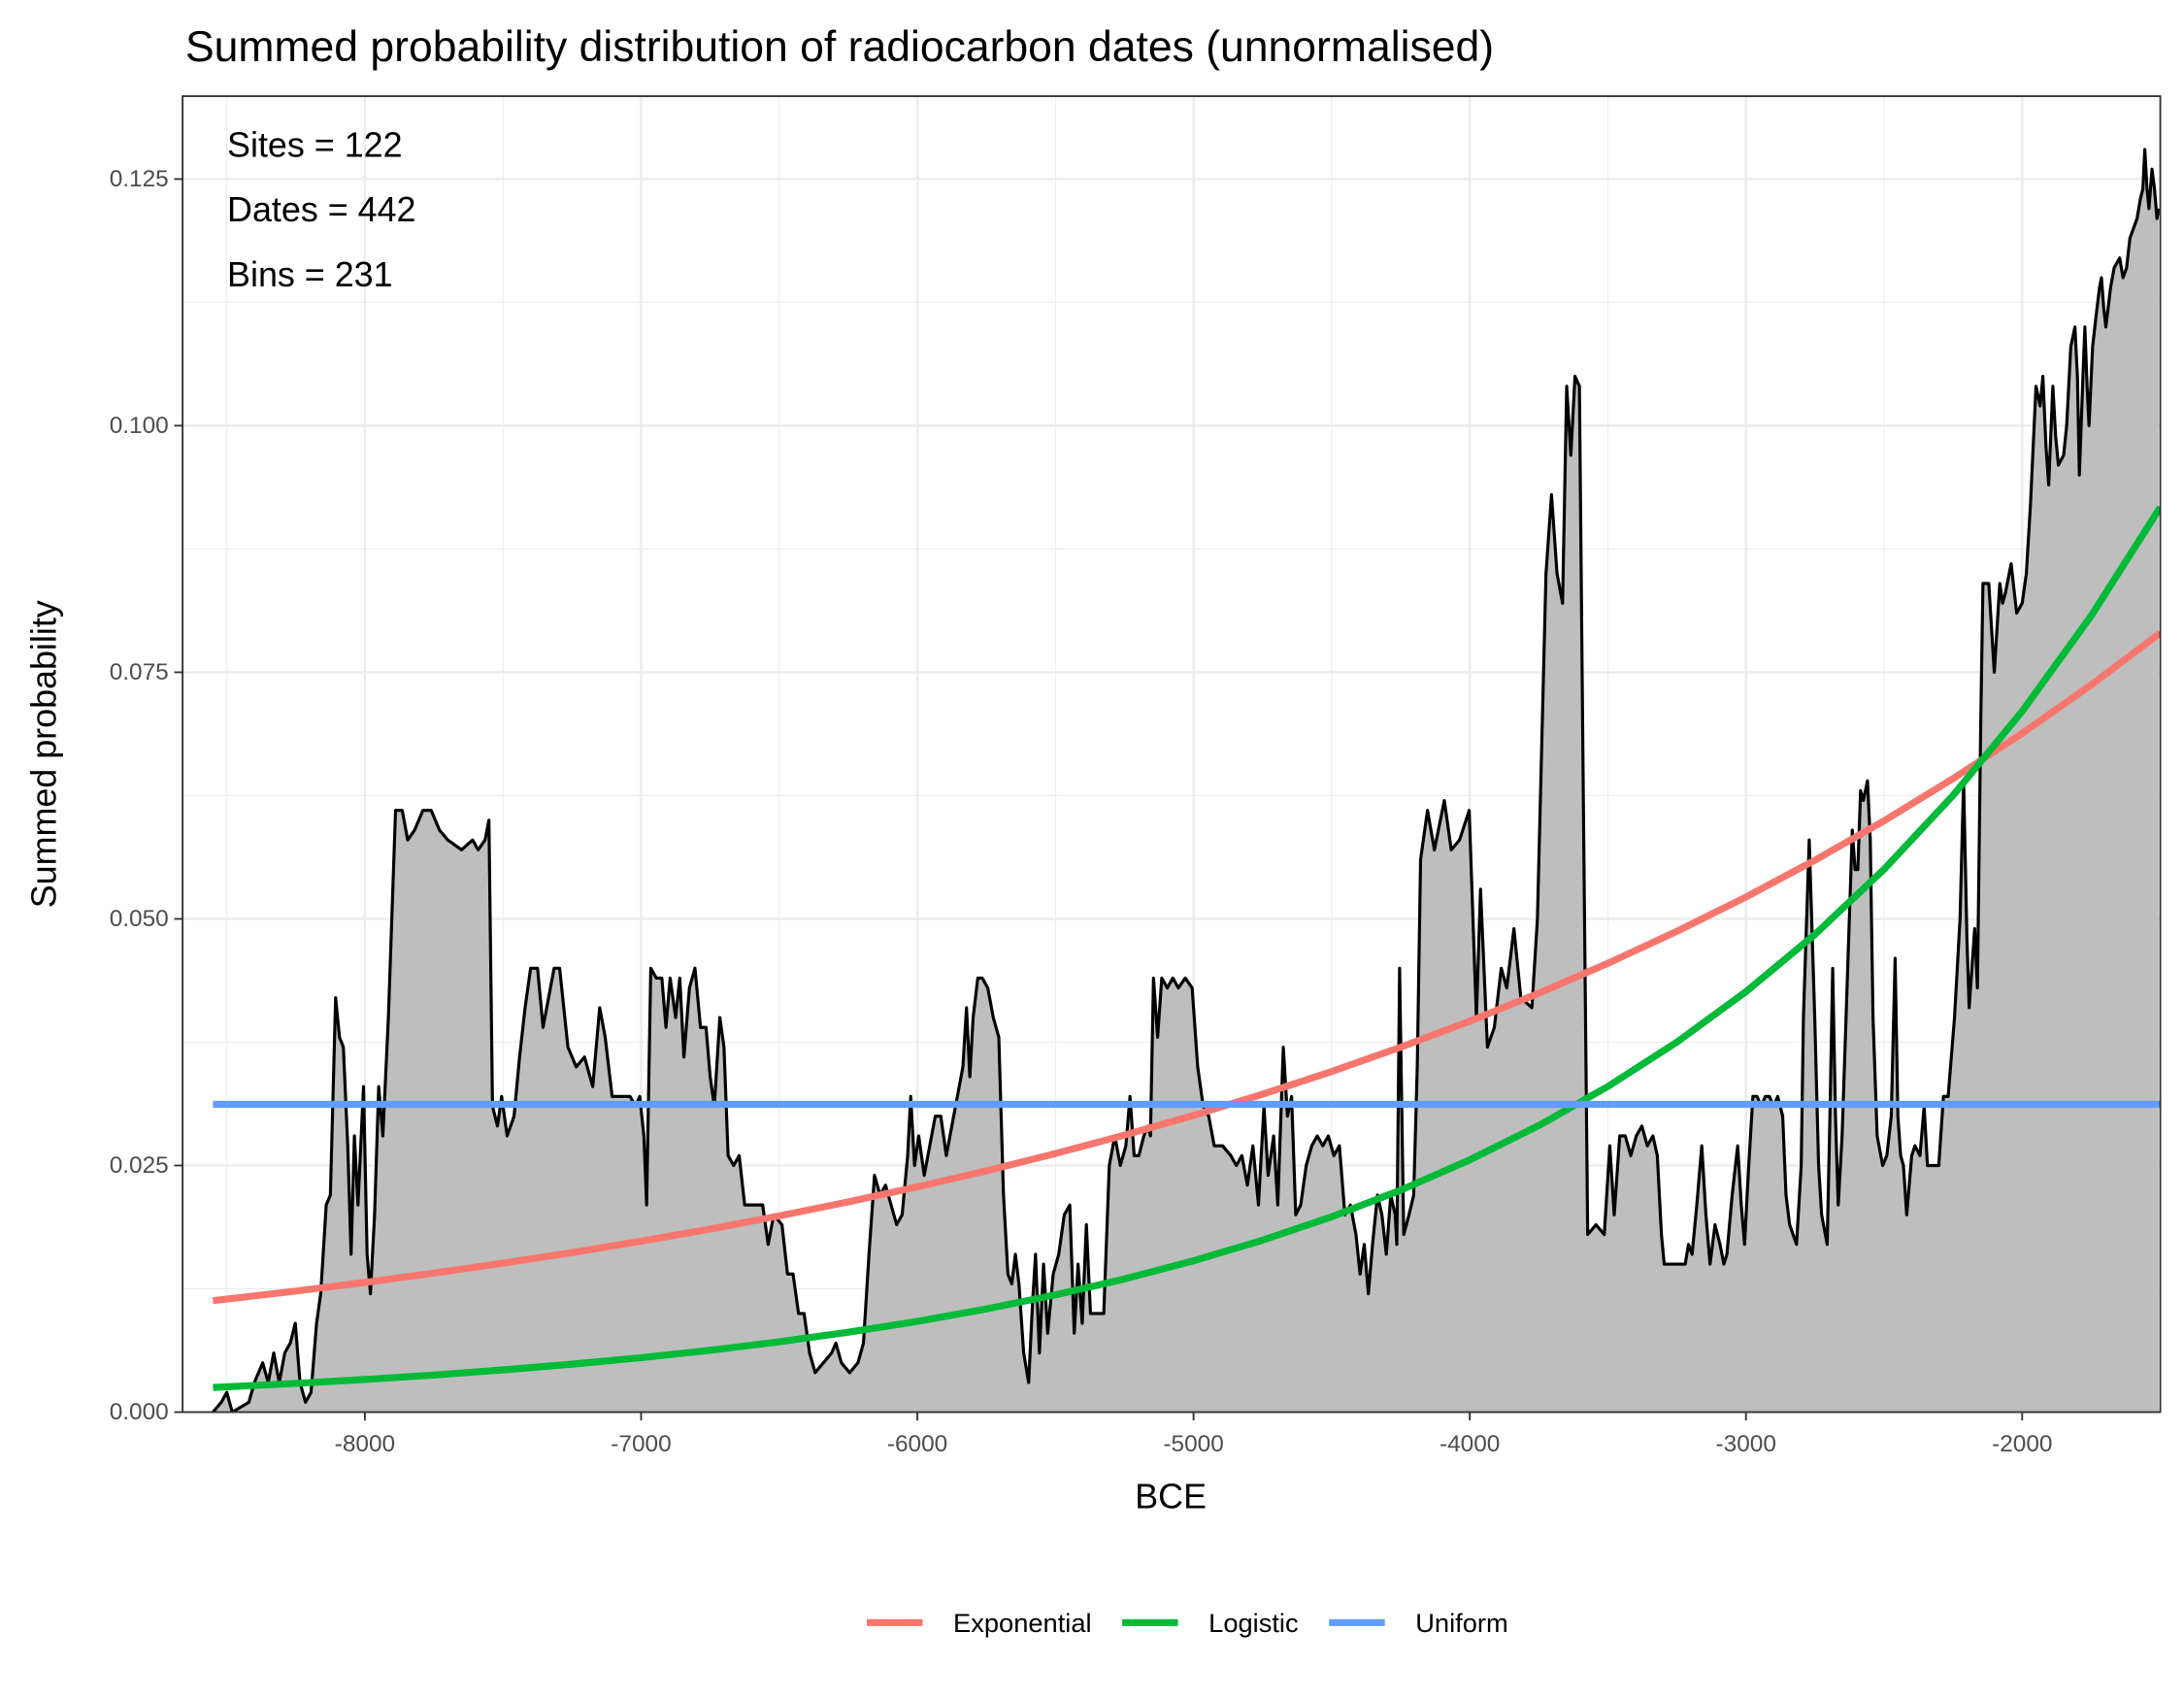  Describe the element at coordinates (310, 274) in the screenshot. I see `annotation: Bins = 231` at that location.